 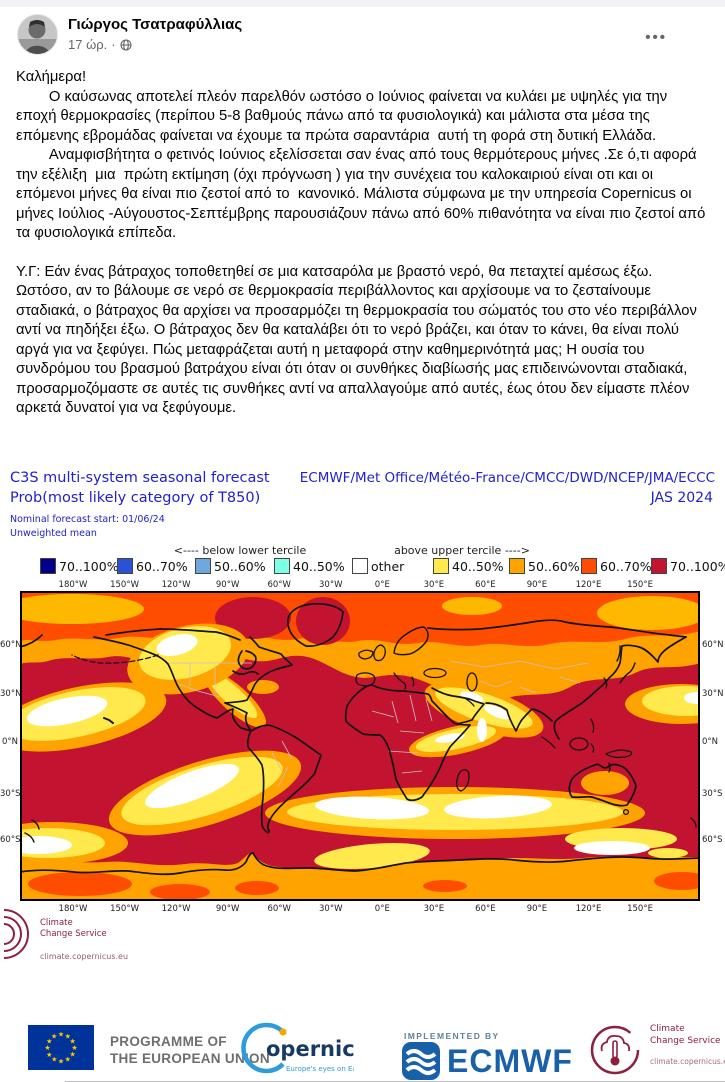 I want to click on longitude-tick-label: 0°E, so click(x=382, y=909).